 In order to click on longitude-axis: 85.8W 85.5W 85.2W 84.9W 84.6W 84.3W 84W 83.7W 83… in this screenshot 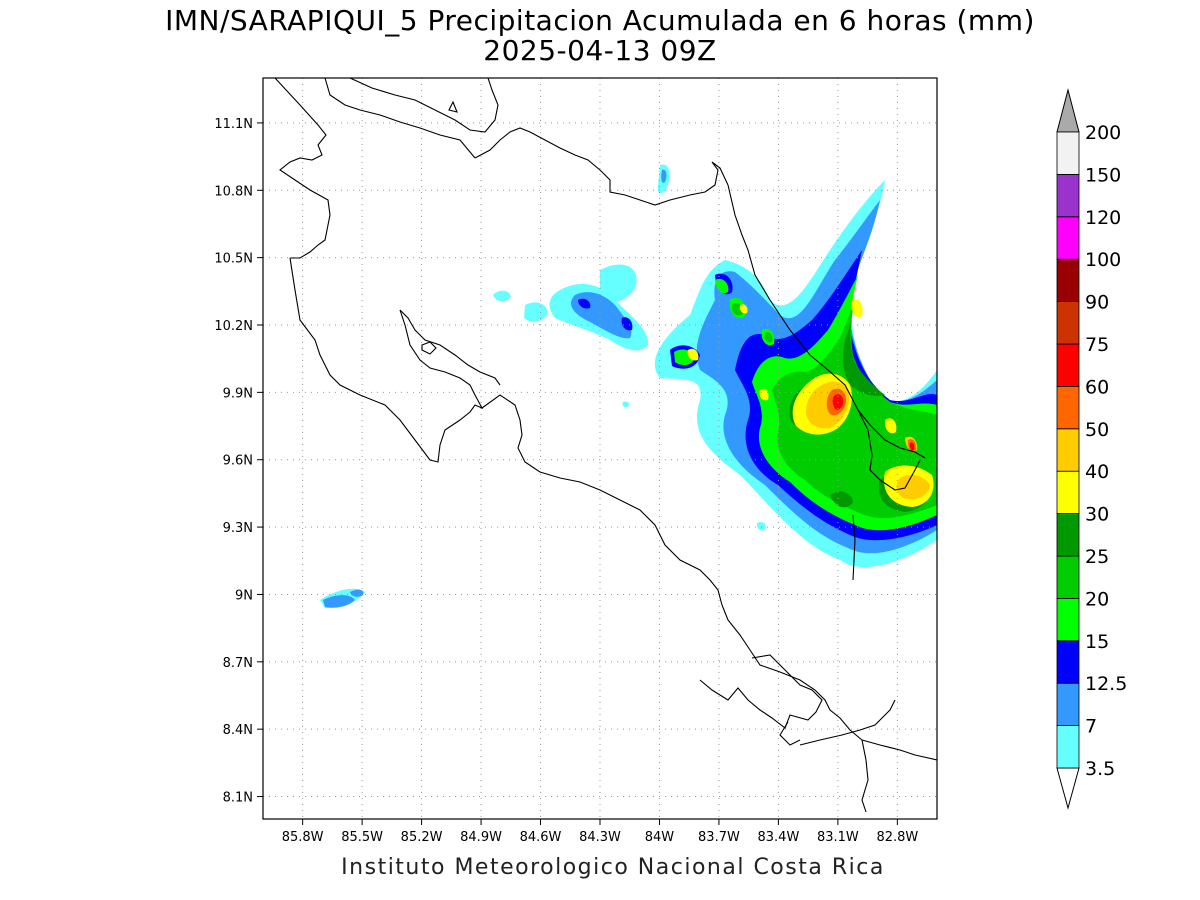, I will do `click(600, 832)`.